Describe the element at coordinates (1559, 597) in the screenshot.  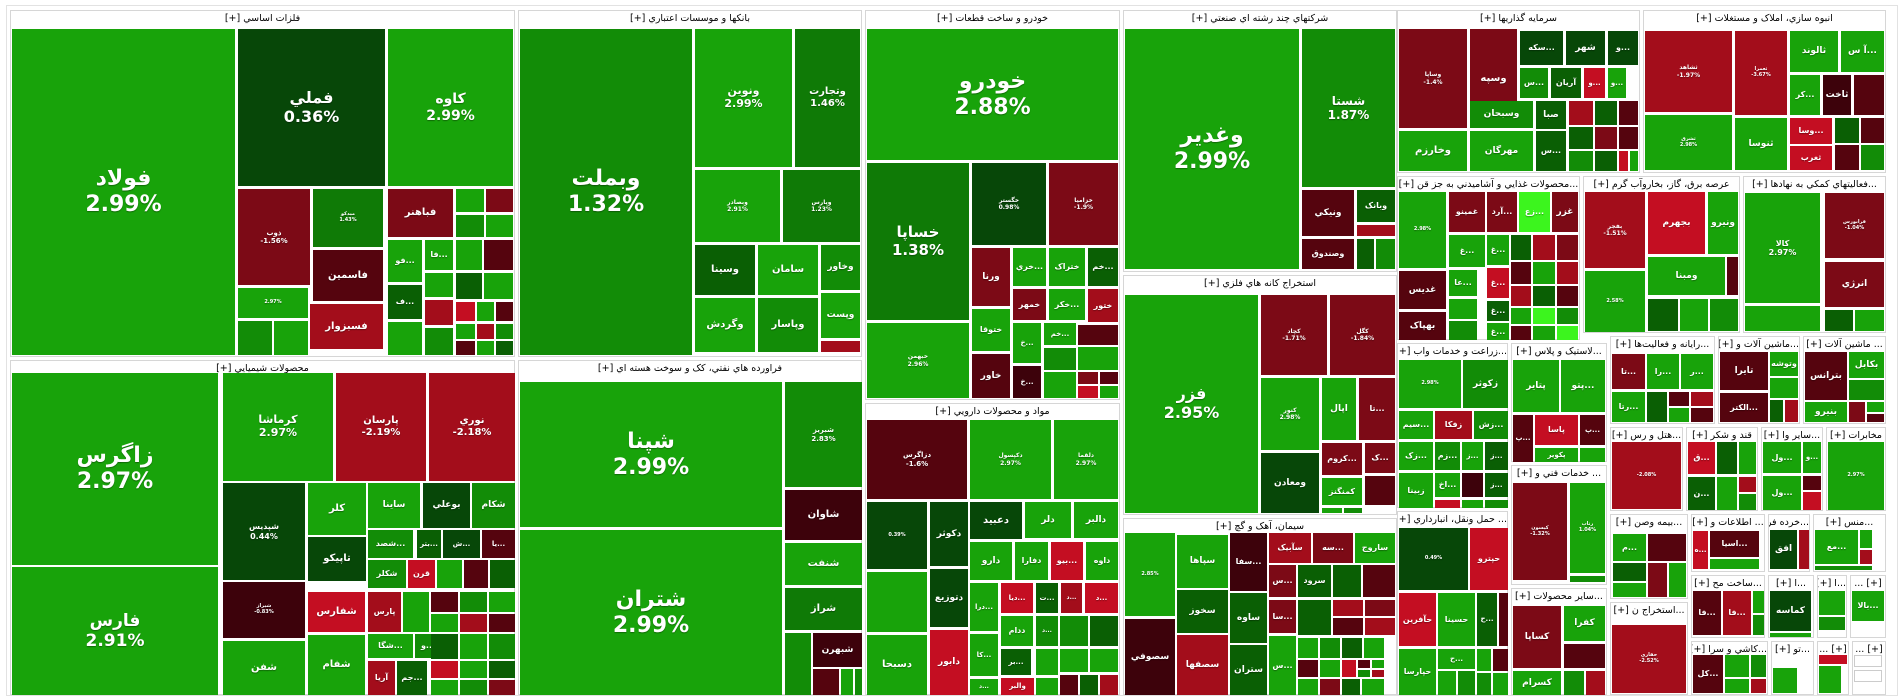
I see `sector-header-other-products: ...ساير محصولات [+]` at that location.